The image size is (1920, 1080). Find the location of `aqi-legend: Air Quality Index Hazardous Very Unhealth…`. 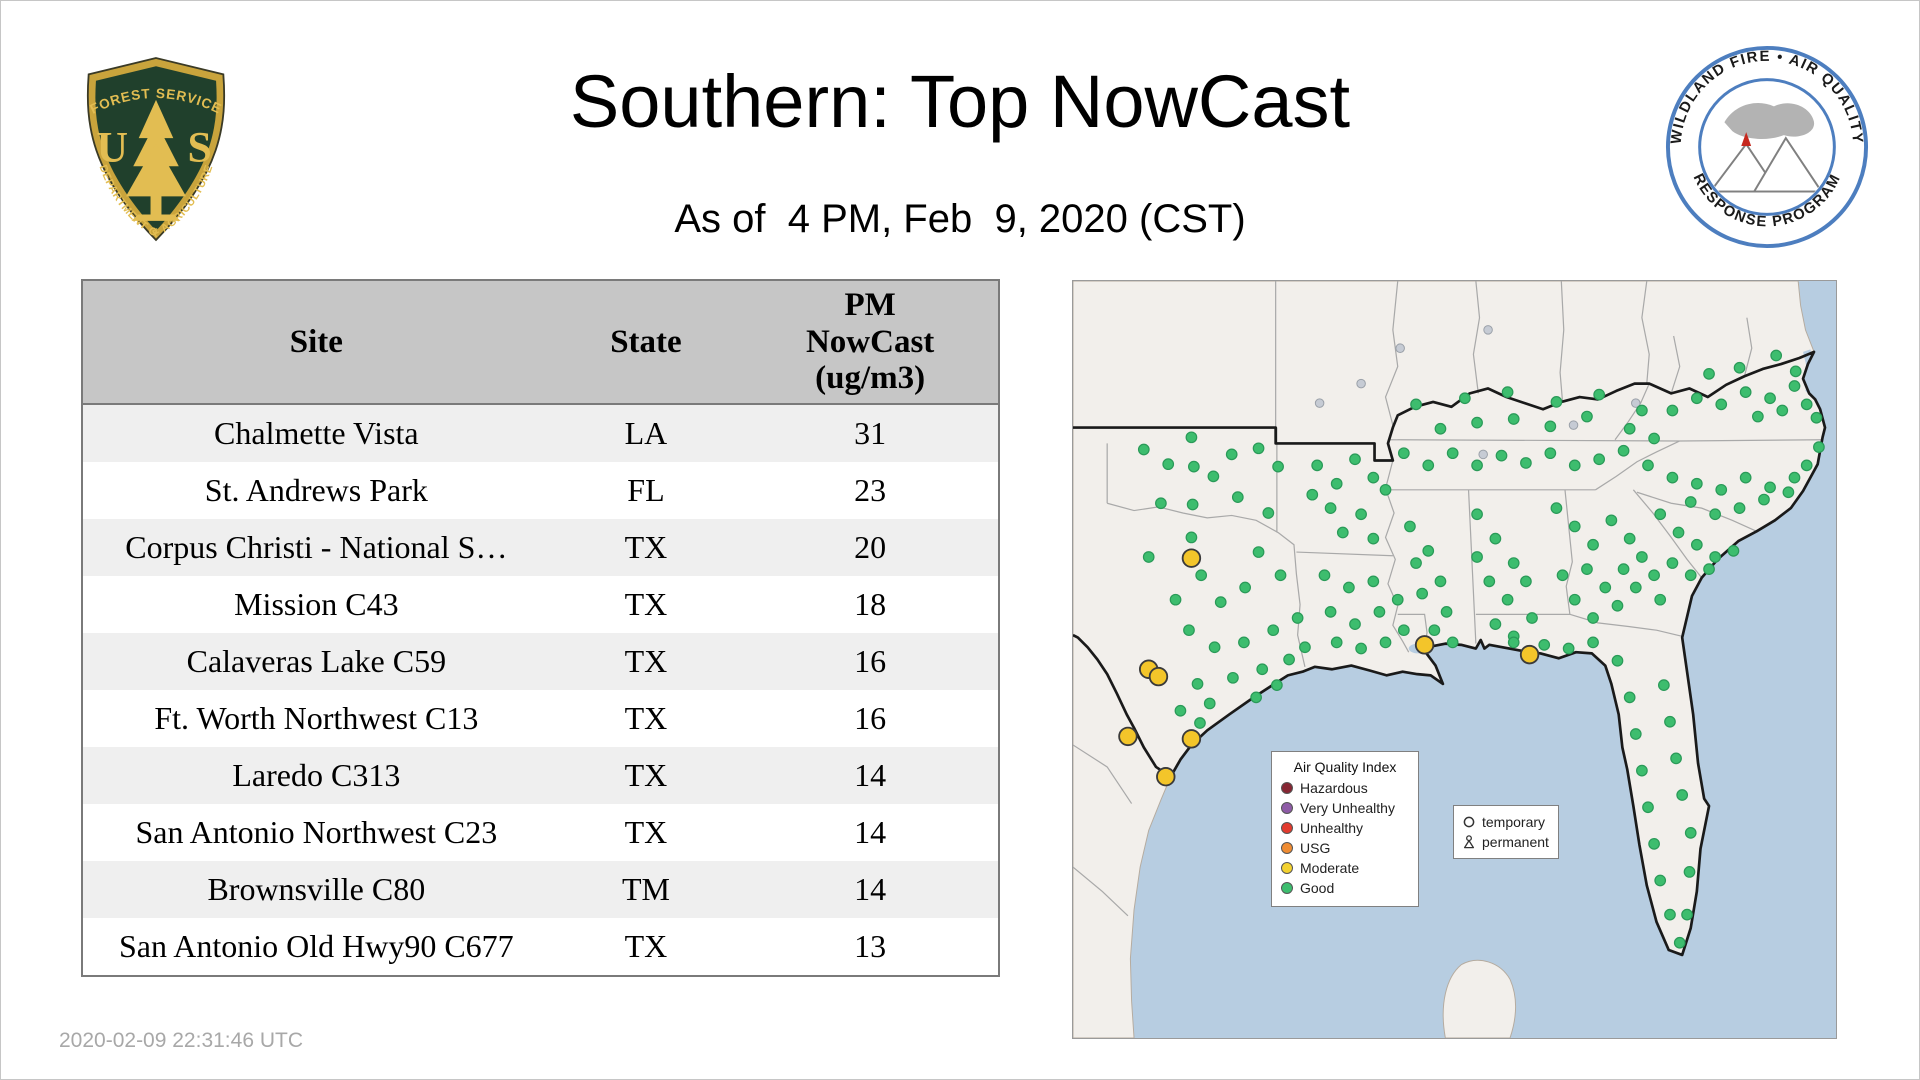

aqi-legend: Air Quality Index Hazardous Very Unhealth… is located at coordinates (1345, 829).